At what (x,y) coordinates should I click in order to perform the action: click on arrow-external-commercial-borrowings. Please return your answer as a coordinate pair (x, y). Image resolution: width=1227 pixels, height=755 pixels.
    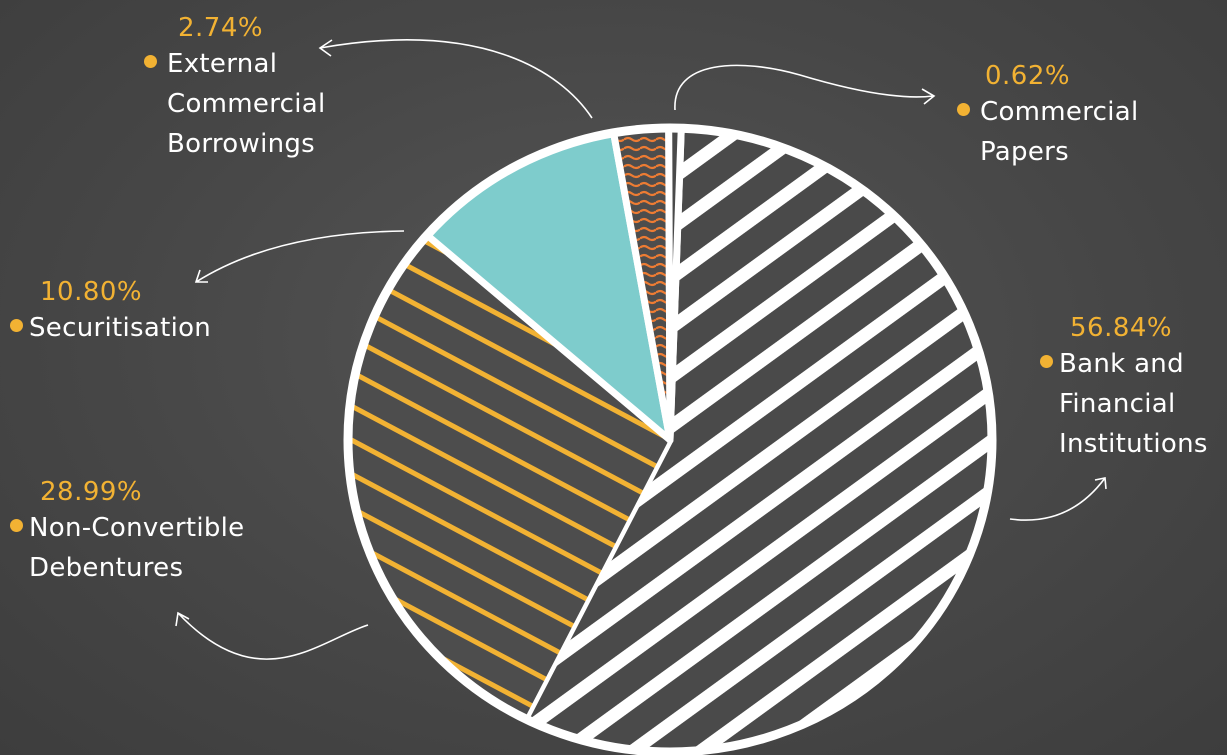
    Looking at the image, I should click on (455, 79).